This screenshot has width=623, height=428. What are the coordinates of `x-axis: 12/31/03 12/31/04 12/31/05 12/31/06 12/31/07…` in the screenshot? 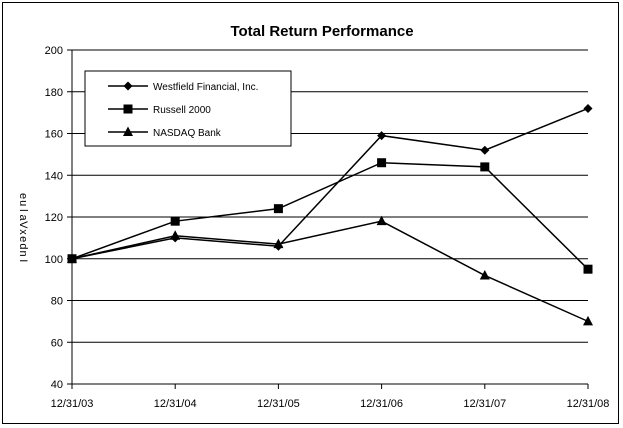 It's located at (330, 396).